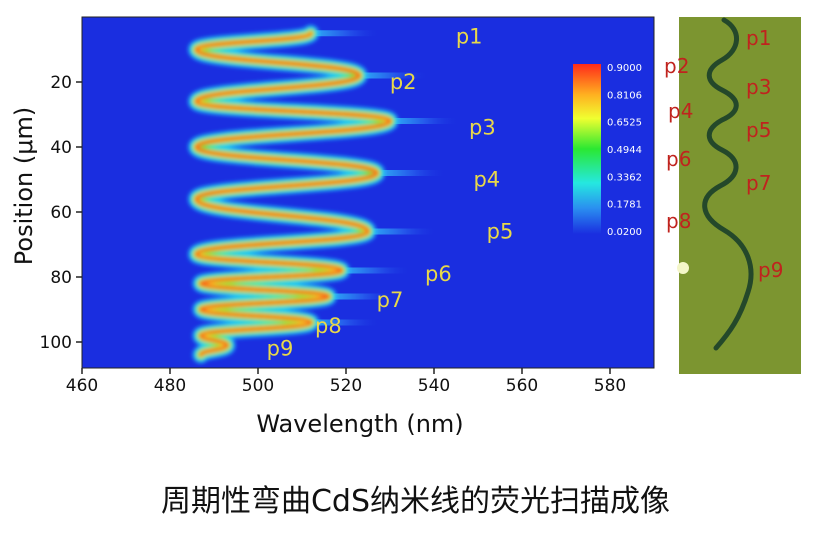 The image size is (831, 534). What do you see at coordinates (280, 349) in the screenshot?
I see `peak-label-p9: p9` at bounding box center [280, 349].